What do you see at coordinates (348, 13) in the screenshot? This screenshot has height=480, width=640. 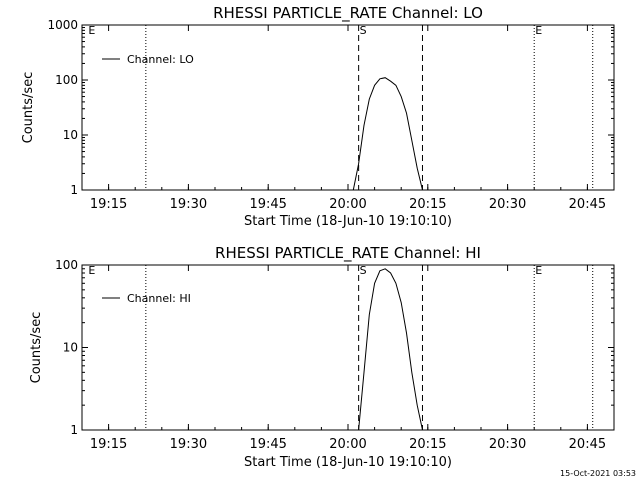 I see `chart-title: RHESSI PARTICLE_RATE Channel: LO` at bounding box center [348, 13].